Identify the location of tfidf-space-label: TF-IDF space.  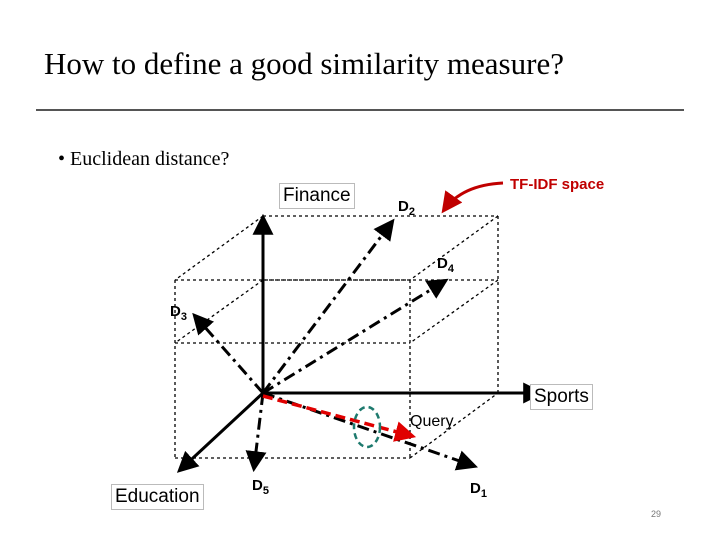
(557, 184).